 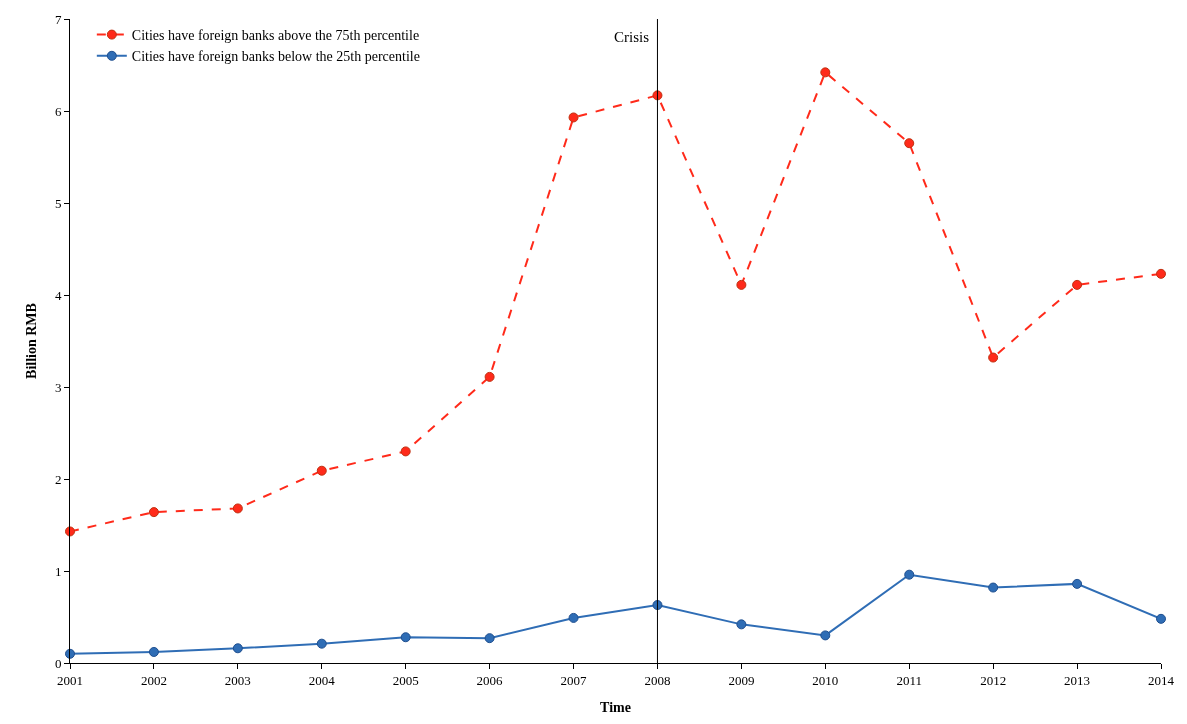 I want to click on x-tick-label: 2003, so click(x=237, y=680).